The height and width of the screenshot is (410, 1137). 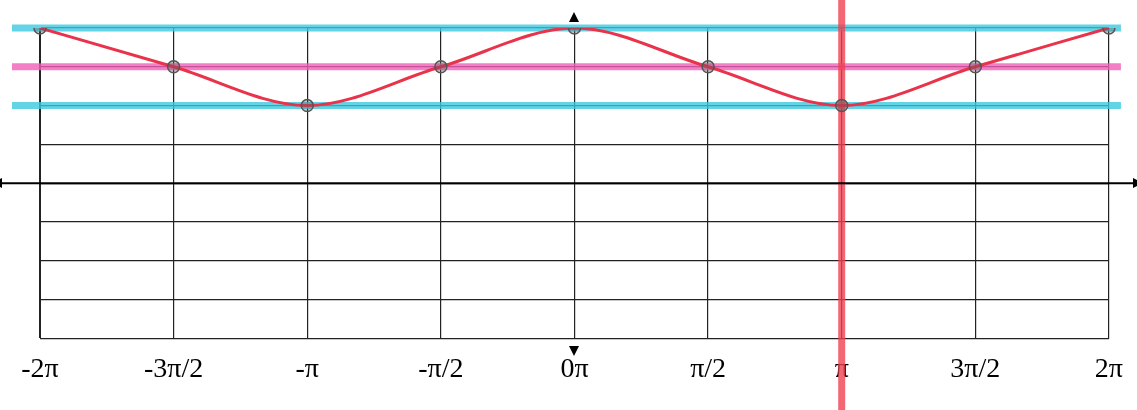 I want to click on x-tick-label: π, so click(x=841, y=367).